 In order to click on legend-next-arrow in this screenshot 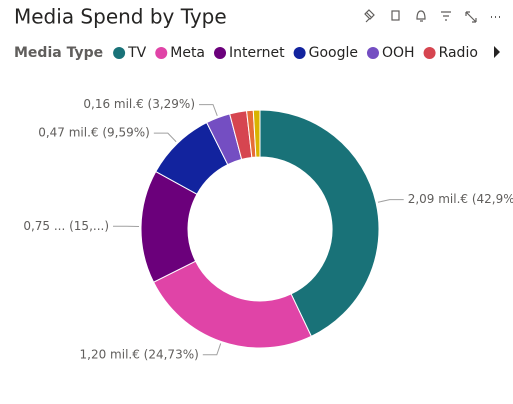, I will do `click(497, 52)`.